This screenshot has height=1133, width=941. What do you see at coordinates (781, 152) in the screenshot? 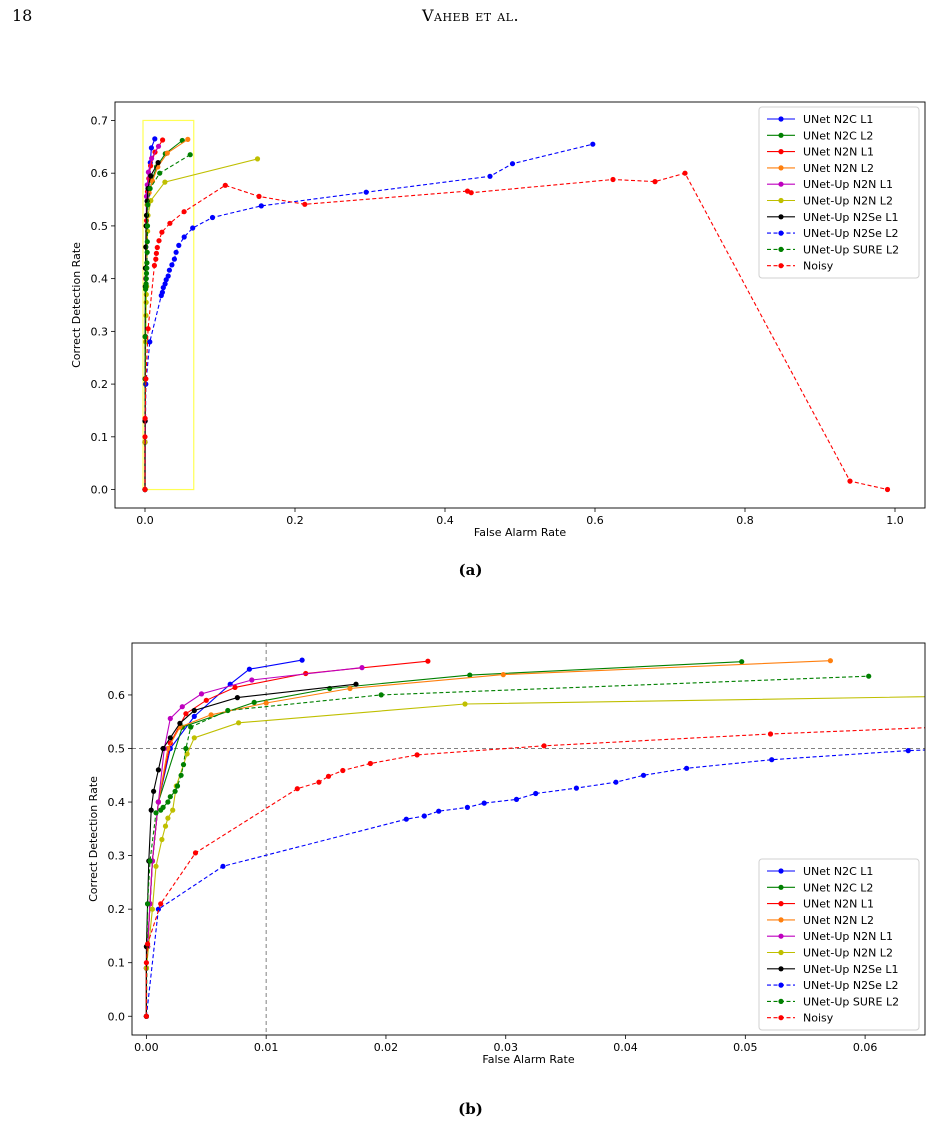
I see `legend-marker-unet-n2n-l1` at bounding box center [781, 152].